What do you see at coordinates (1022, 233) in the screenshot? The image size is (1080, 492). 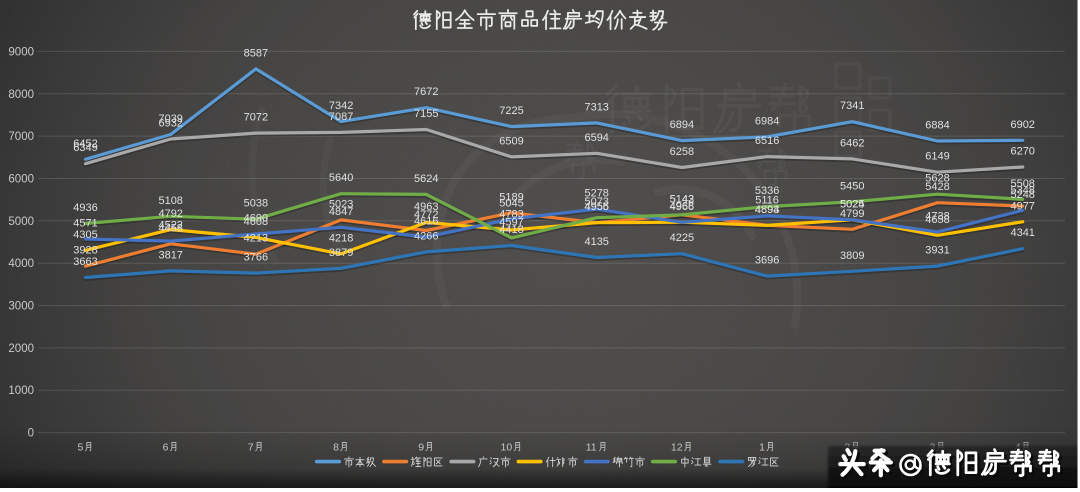 I see `svg-text: 4341` at bounding box center [1022, 233].